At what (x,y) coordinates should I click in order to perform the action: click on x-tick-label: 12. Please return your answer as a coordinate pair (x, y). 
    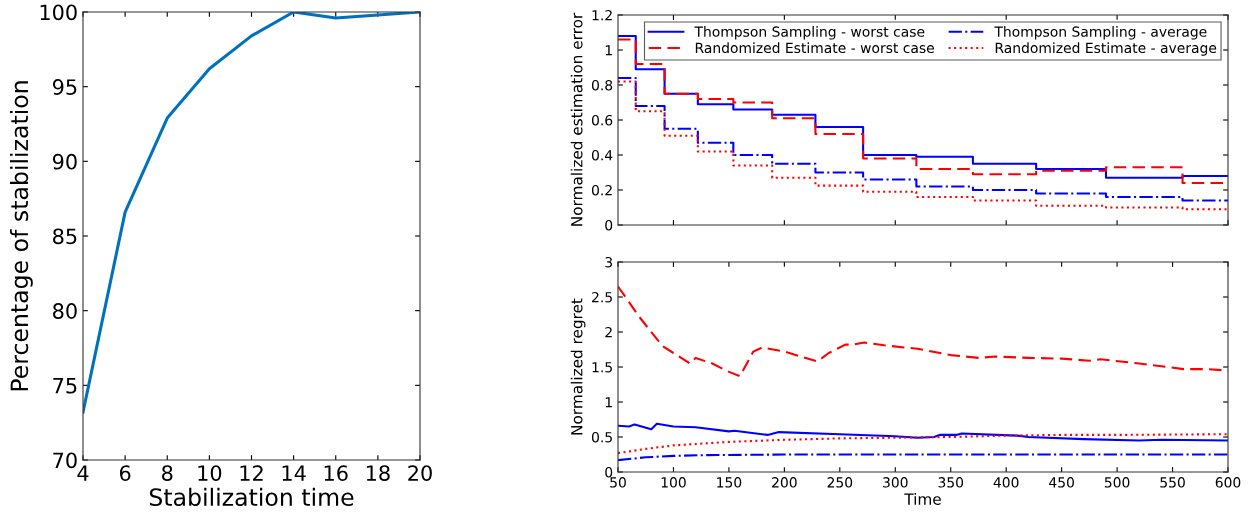
    Looking at the image, I should click on (251, 473).